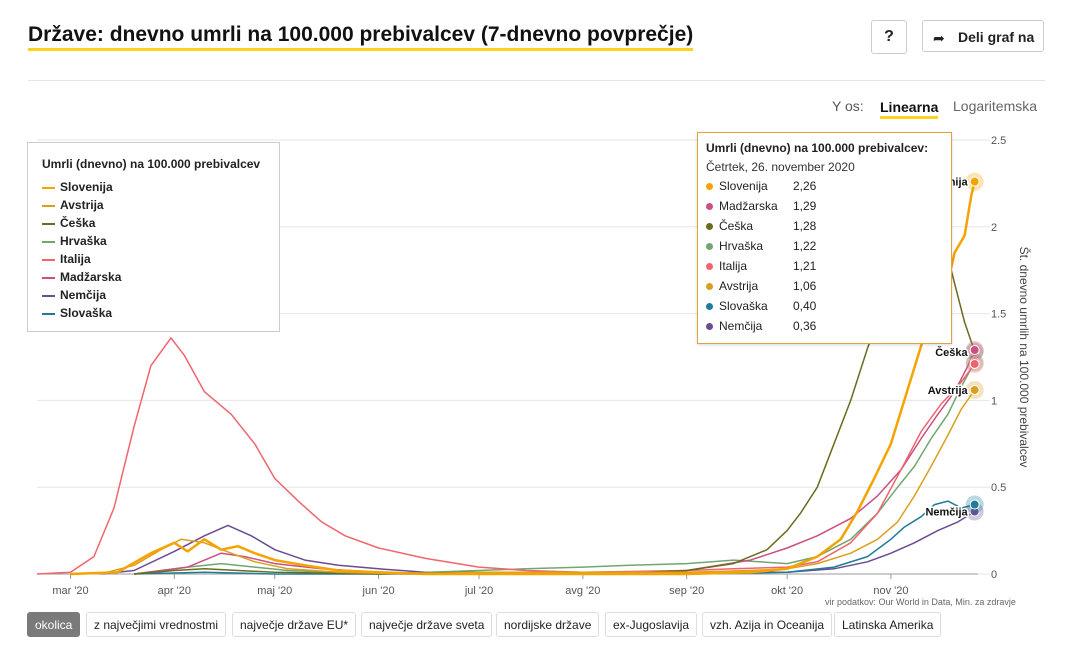 The image size is (1065, 658). Describe the element at coordinates (805, 186) in the screenshot. I see `tooltip-value: 2,26` at that location.